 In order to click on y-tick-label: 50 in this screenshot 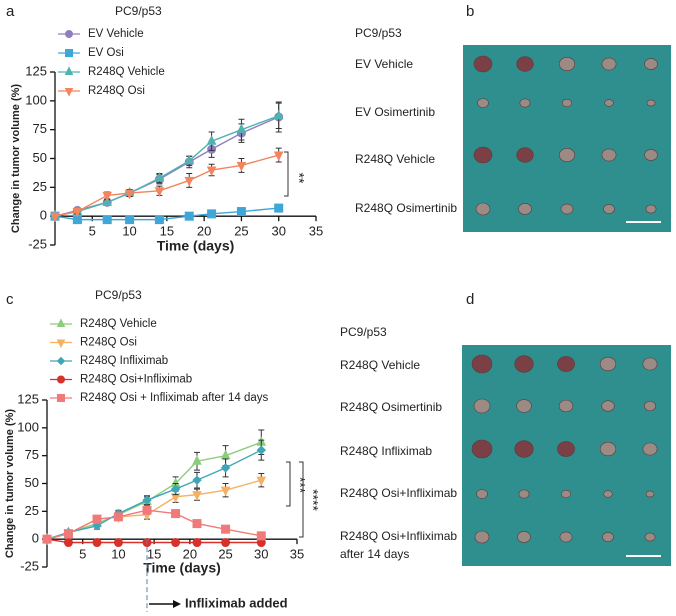, I will do `click(32, 482)`.